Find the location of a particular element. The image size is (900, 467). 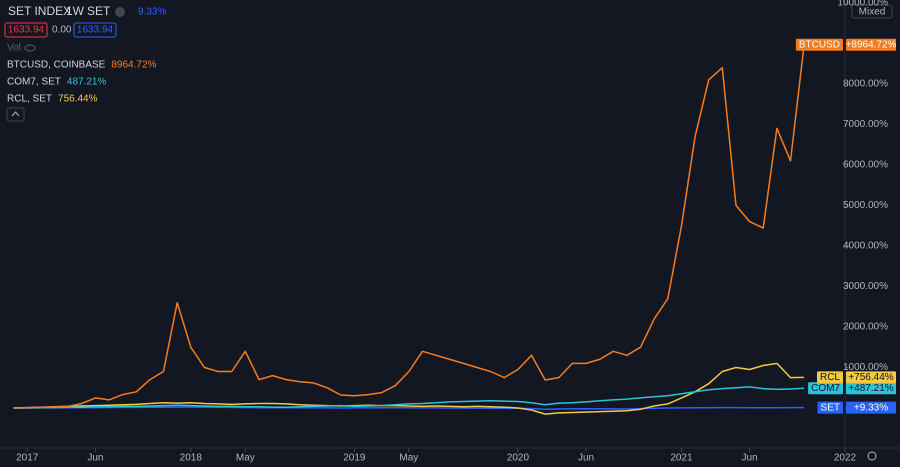

badge-name: COM7 is located at coordinates (825, 388).